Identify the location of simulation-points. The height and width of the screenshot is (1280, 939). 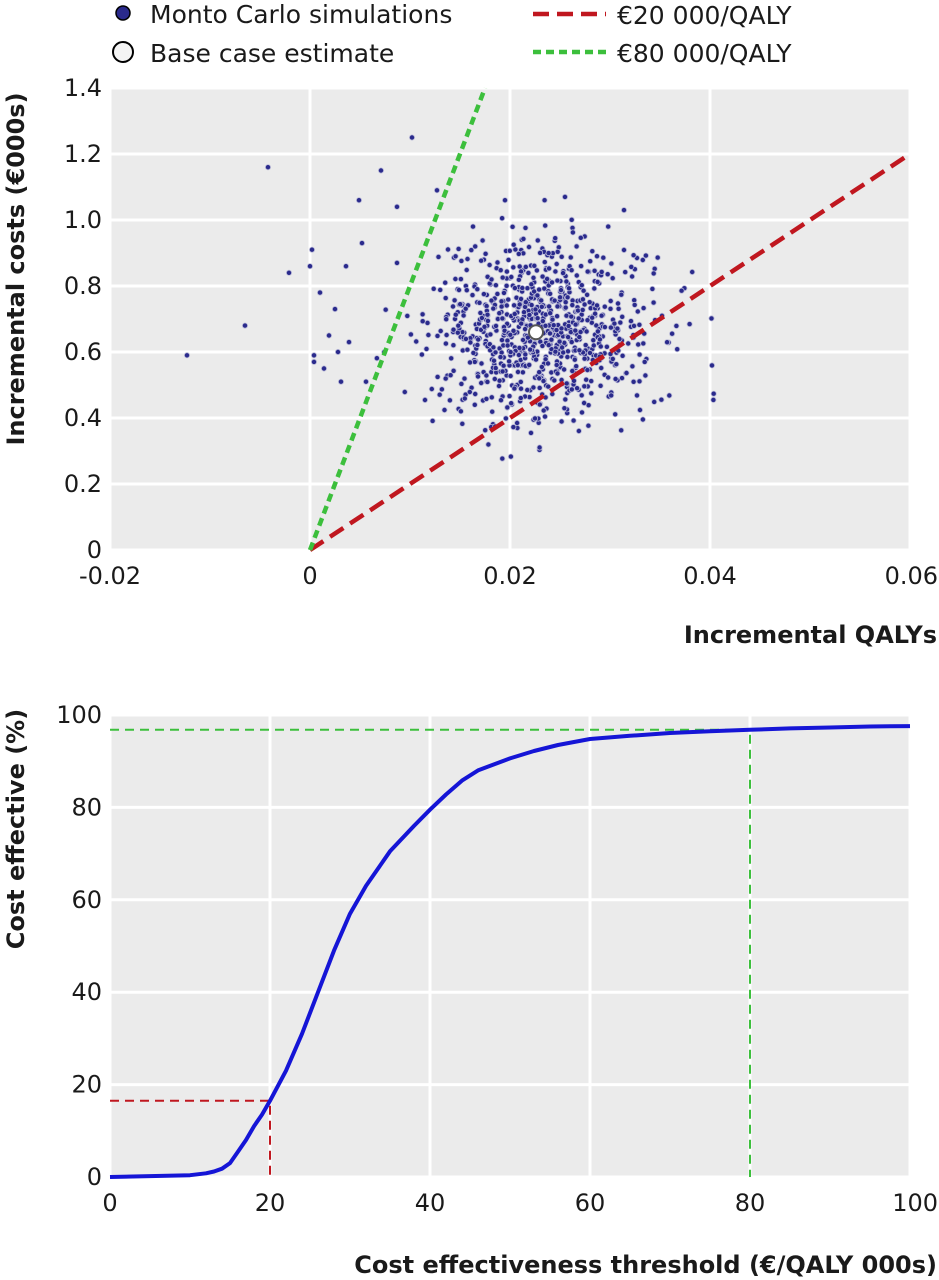
(450, 298).